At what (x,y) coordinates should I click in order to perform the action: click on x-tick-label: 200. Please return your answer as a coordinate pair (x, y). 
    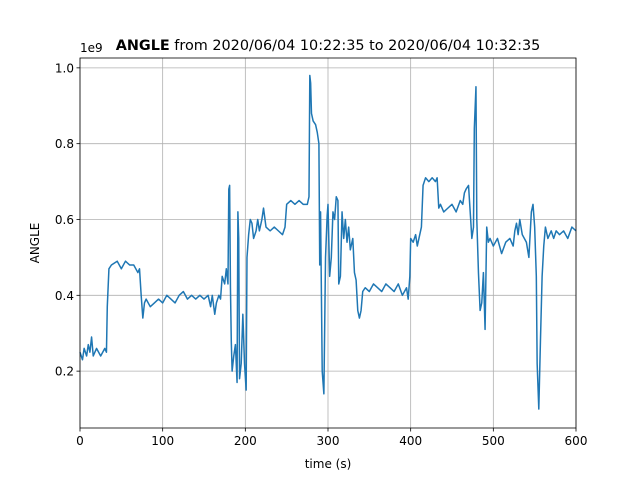
    Looking at the image, I should click on (245, 441).